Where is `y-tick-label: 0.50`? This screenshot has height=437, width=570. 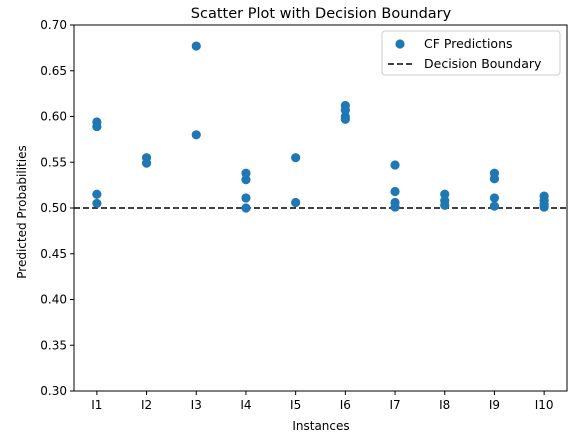 y-tick-label: 0.50 is located at coordinates (53, 208).